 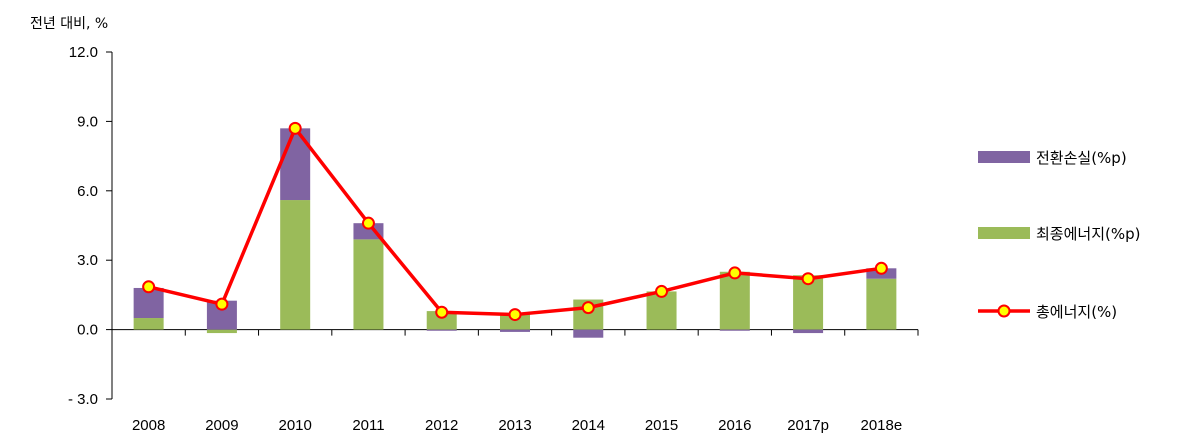 I want to click on y-axis-label: 전년 대비, %, so click(x=69, y=24).